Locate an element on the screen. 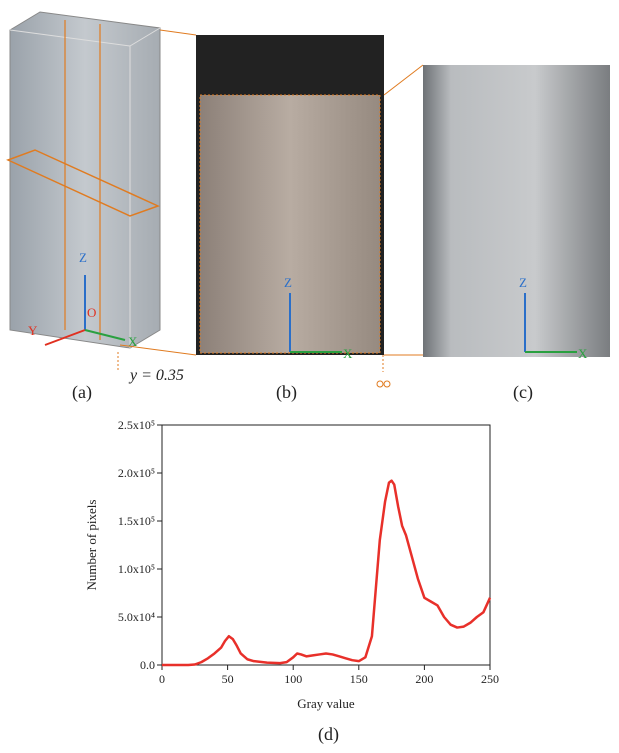 Image resolution: width=619 pixels, height=753 pixels. y-axis-label: Number of pixels is located at coordinates (91, 545).